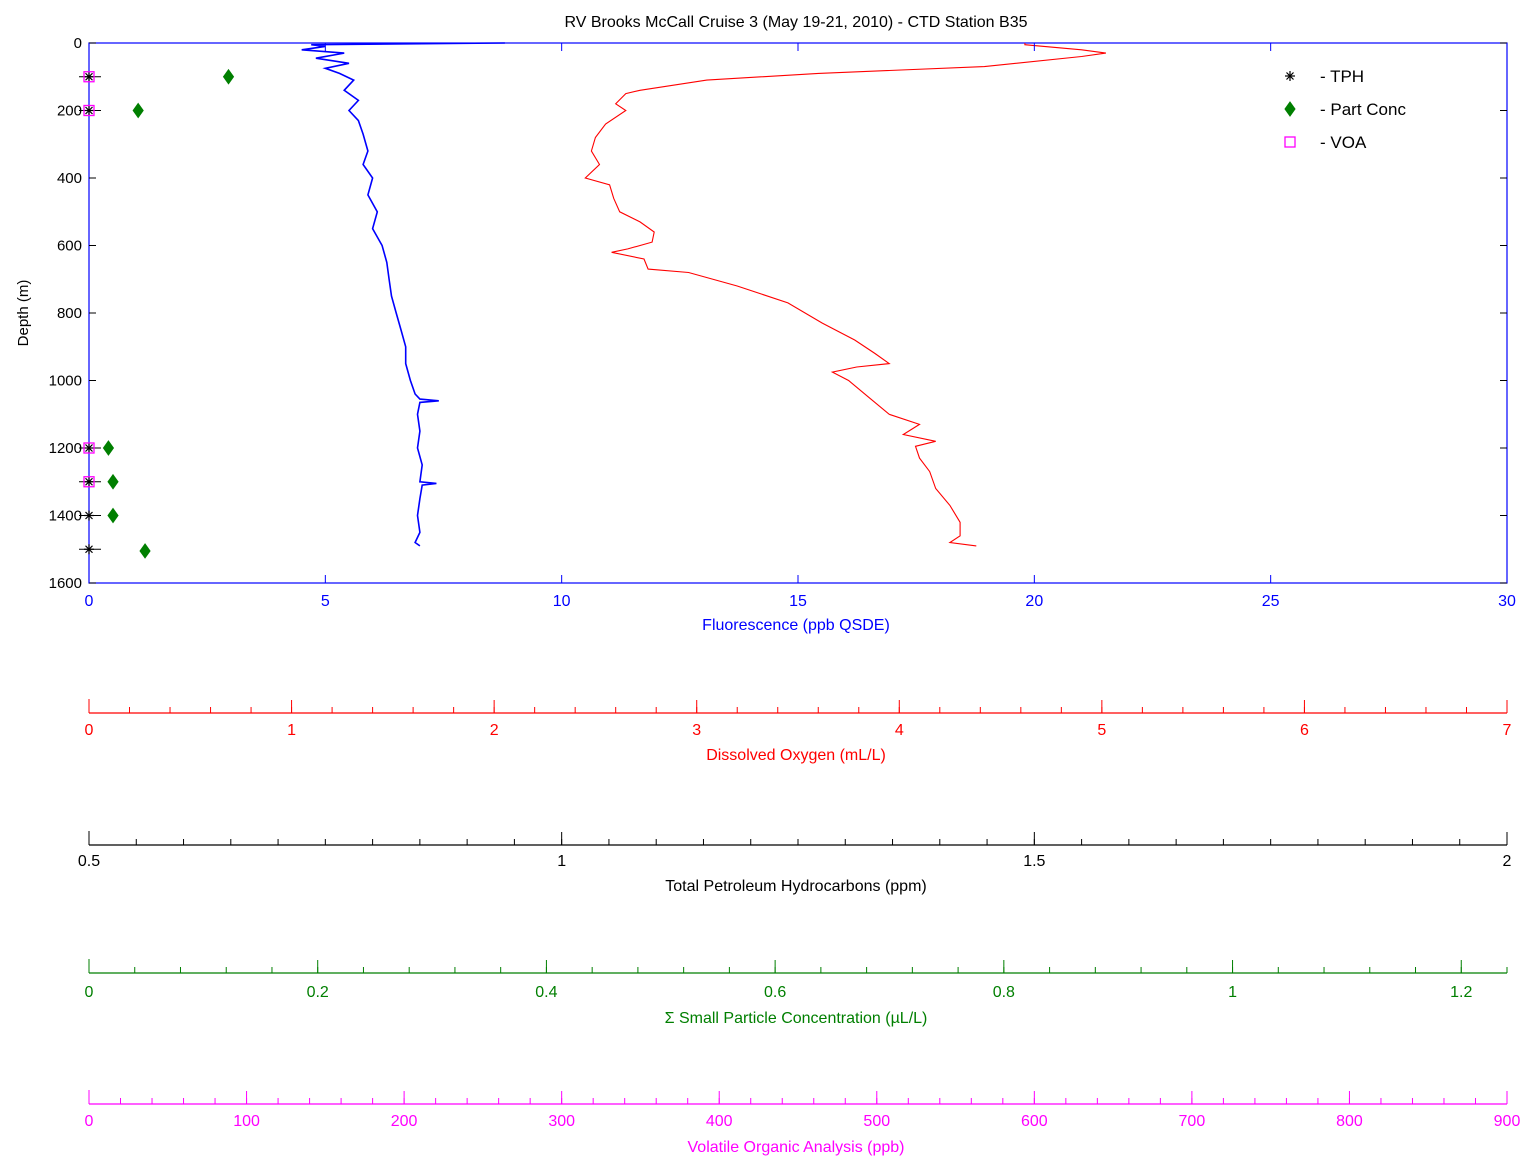  Describe the element at coordinates (1034, 1121) in the screenshot. I see `x-tick-label: 600` at that location.